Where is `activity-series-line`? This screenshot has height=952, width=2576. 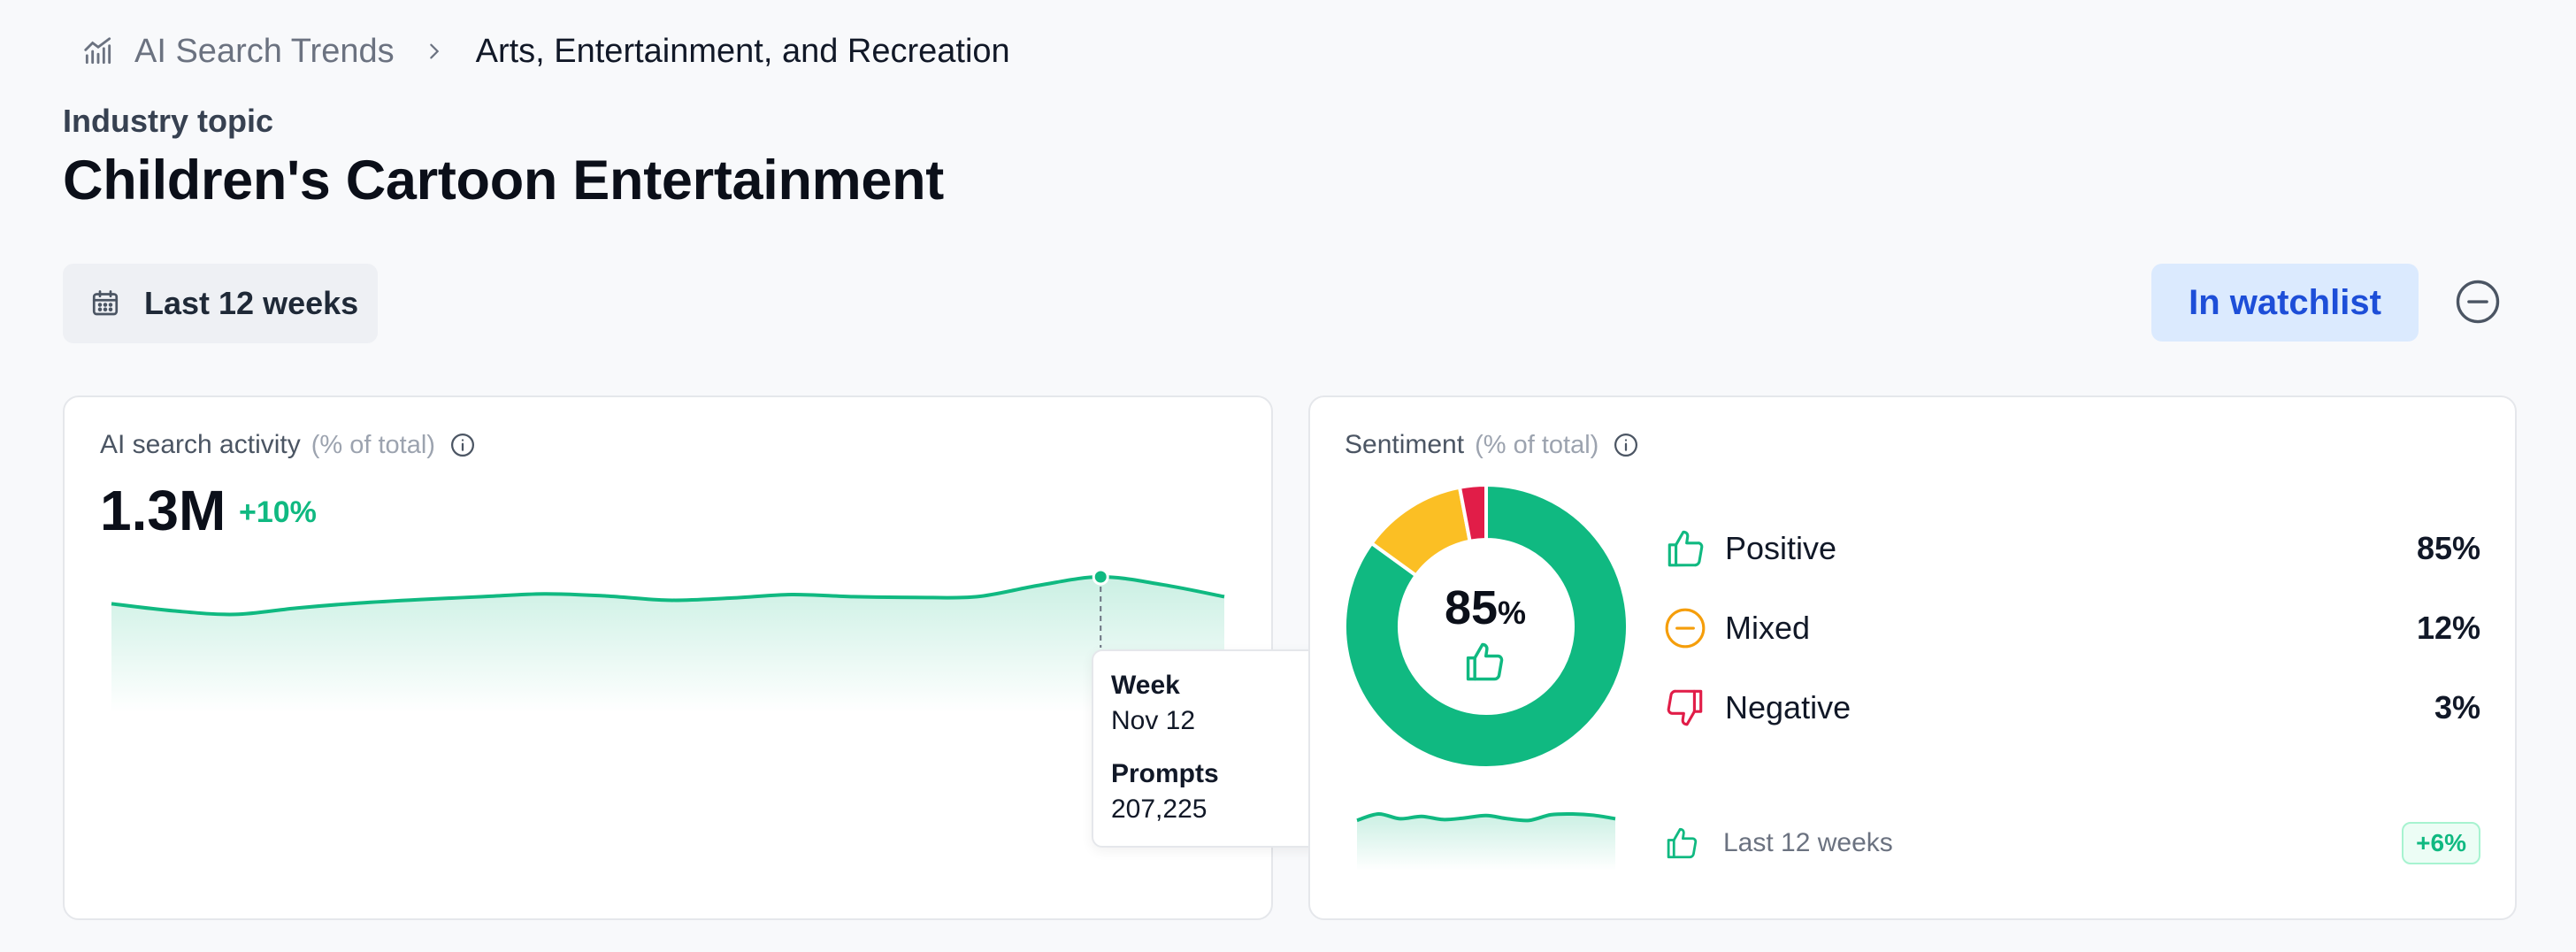 activity-series-line is located at coordinates (668, 595).